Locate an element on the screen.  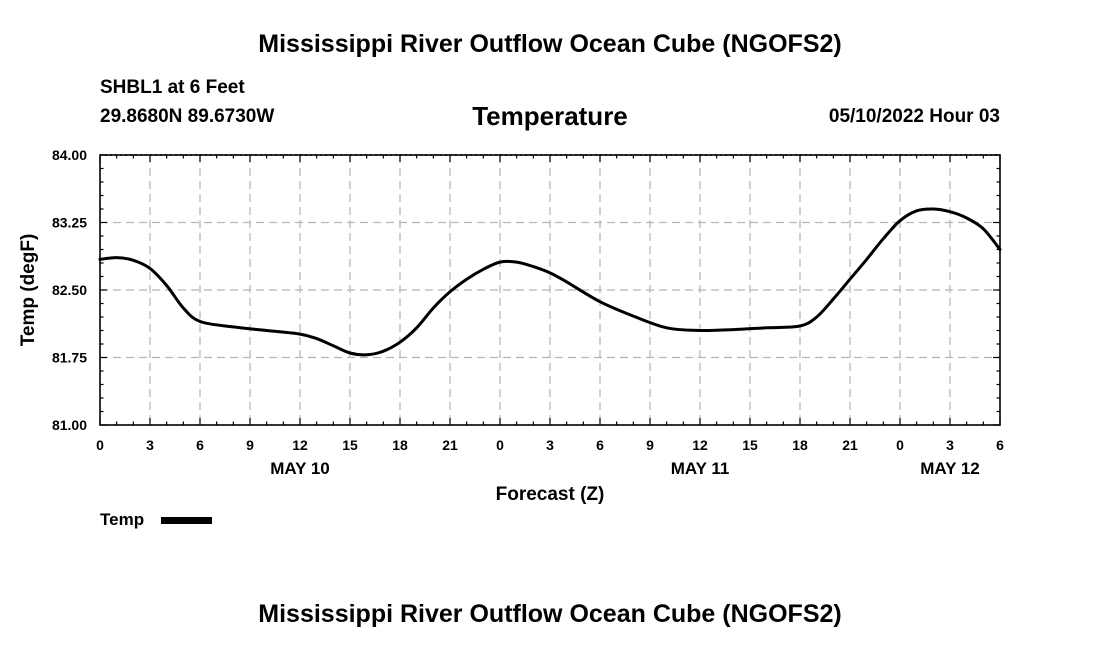
date-label: MAY 11 is located at coordinates (700, 468).